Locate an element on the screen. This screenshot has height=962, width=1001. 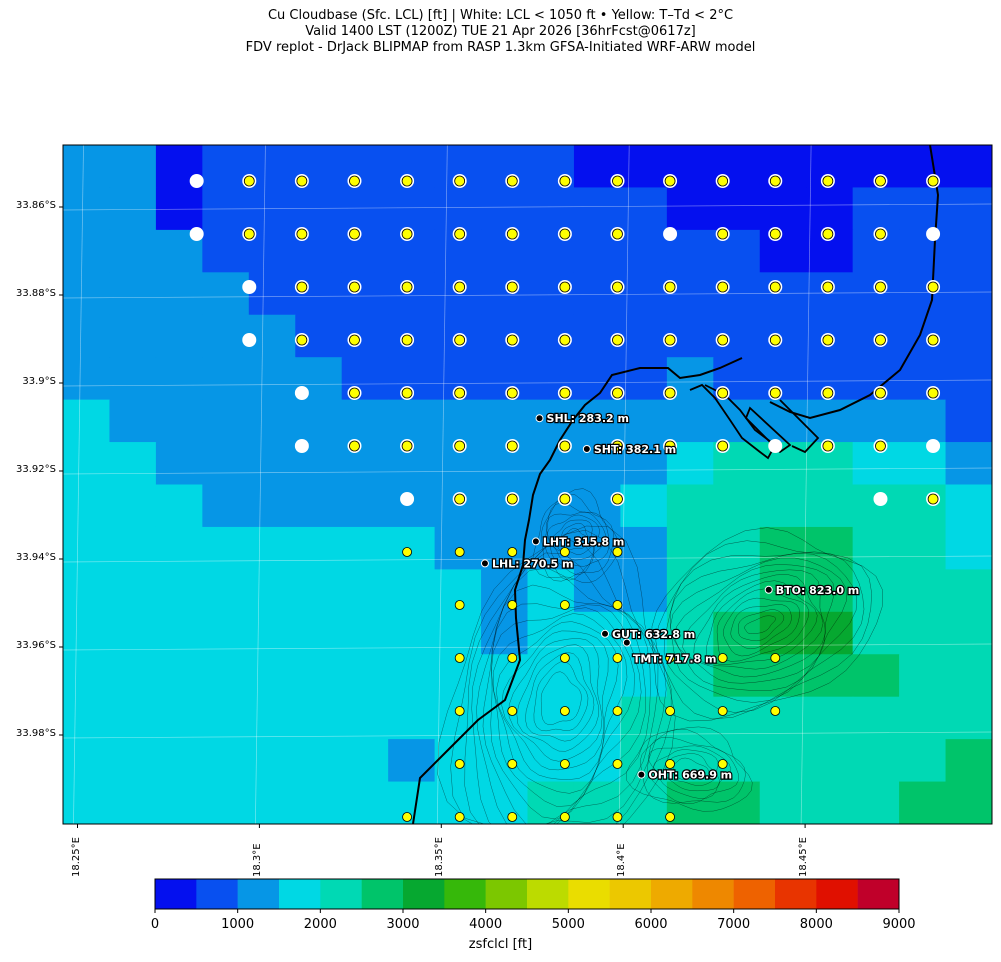
lat-tick-label: 33.9°S is located at coordinates (39, 381).